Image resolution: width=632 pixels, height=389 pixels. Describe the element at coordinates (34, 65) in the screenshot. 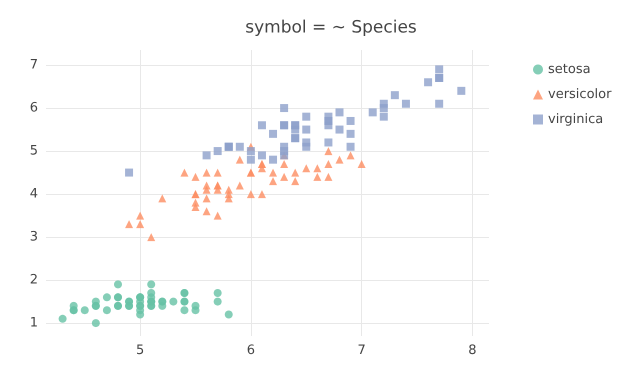

I see `y-tick-label: 7` at that location.